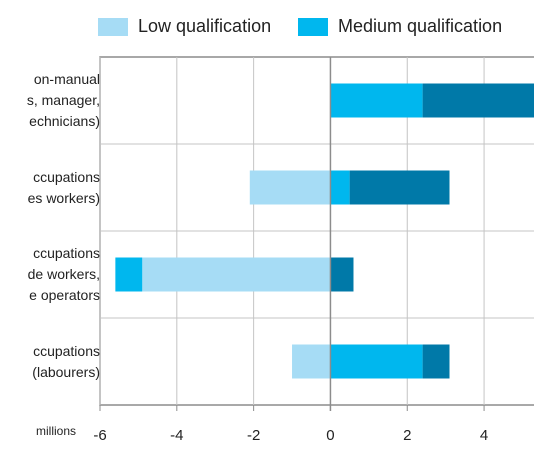 Image resolution: width=534 pixels, height=462 pixels. I want to click on x-tick-label: 2, so click(407, 435).